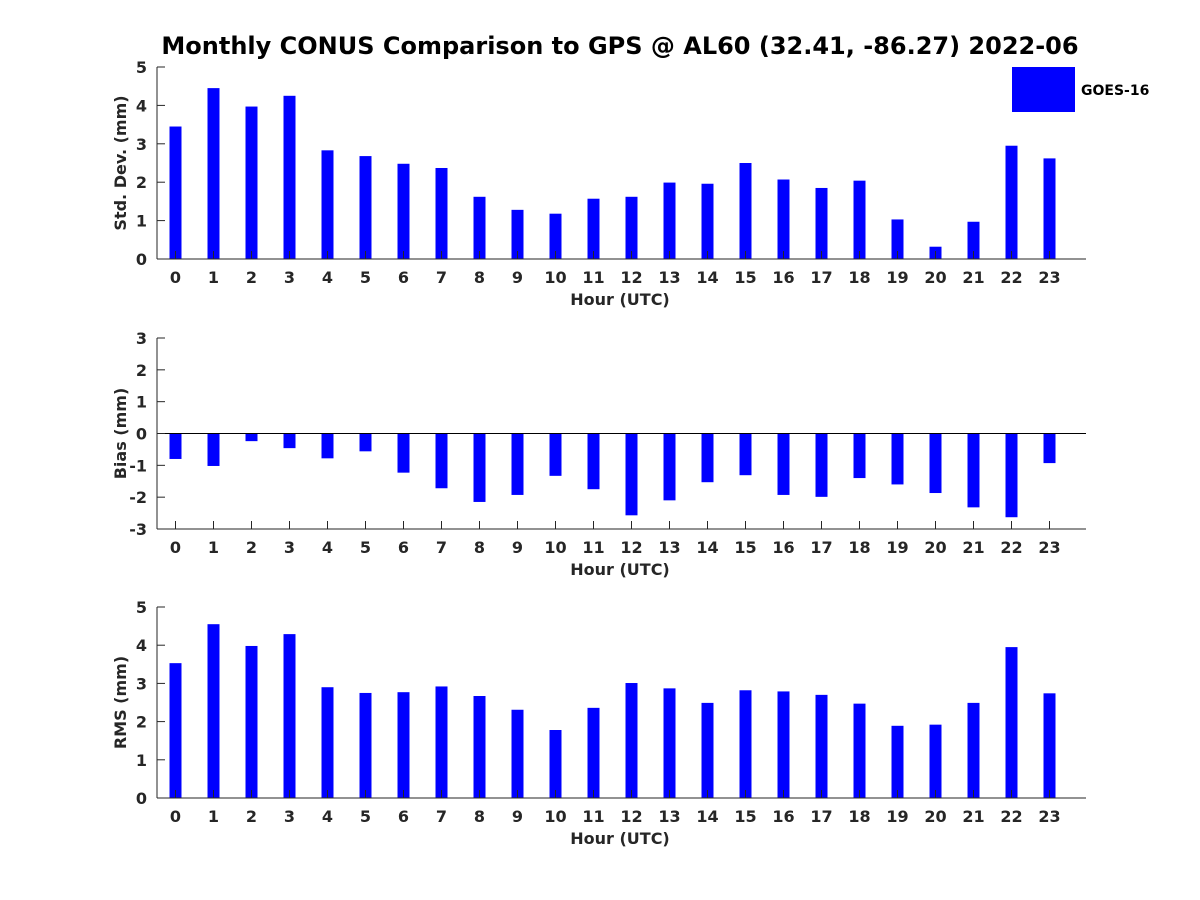  I want to click on legend: GOES-16, so click(1080, 89).